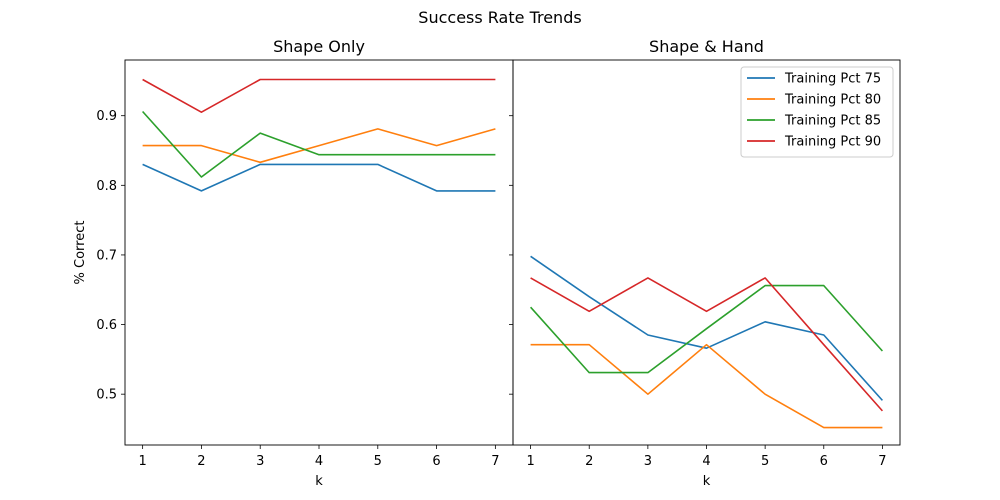 This screenshot has width=1000, height=500. I want to click on legend-entry: Training Pct 75, so click(832, 79).